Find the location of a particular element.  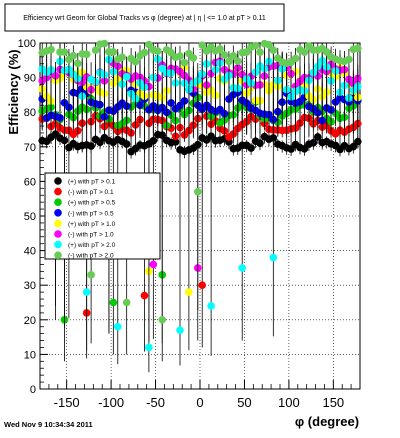

legend-box is located at coordinates (102, 216).